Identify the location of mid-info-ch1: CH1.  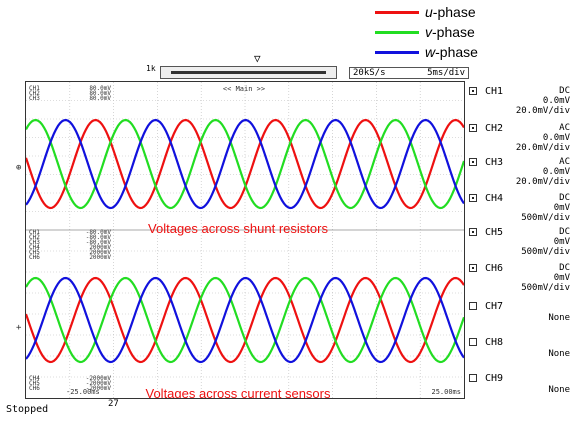
(34, 232).